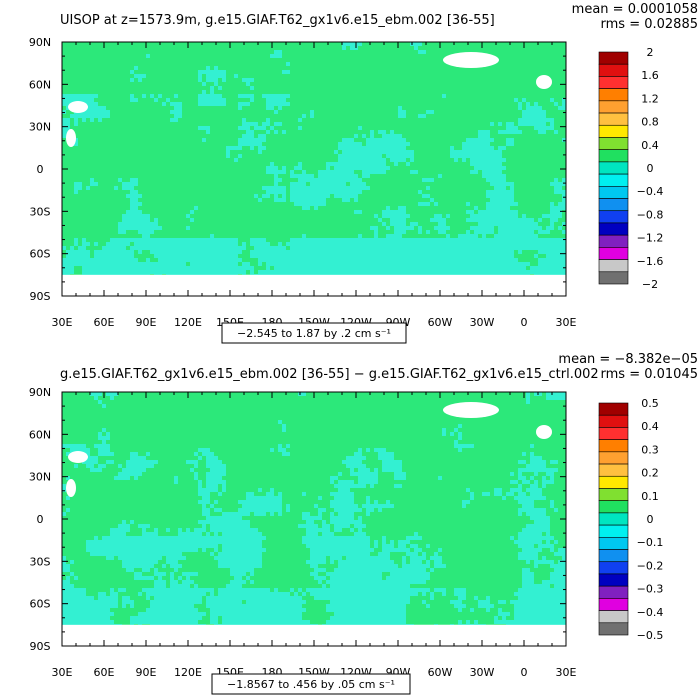  I want to click on svalbard-mask, so click(544, 432).